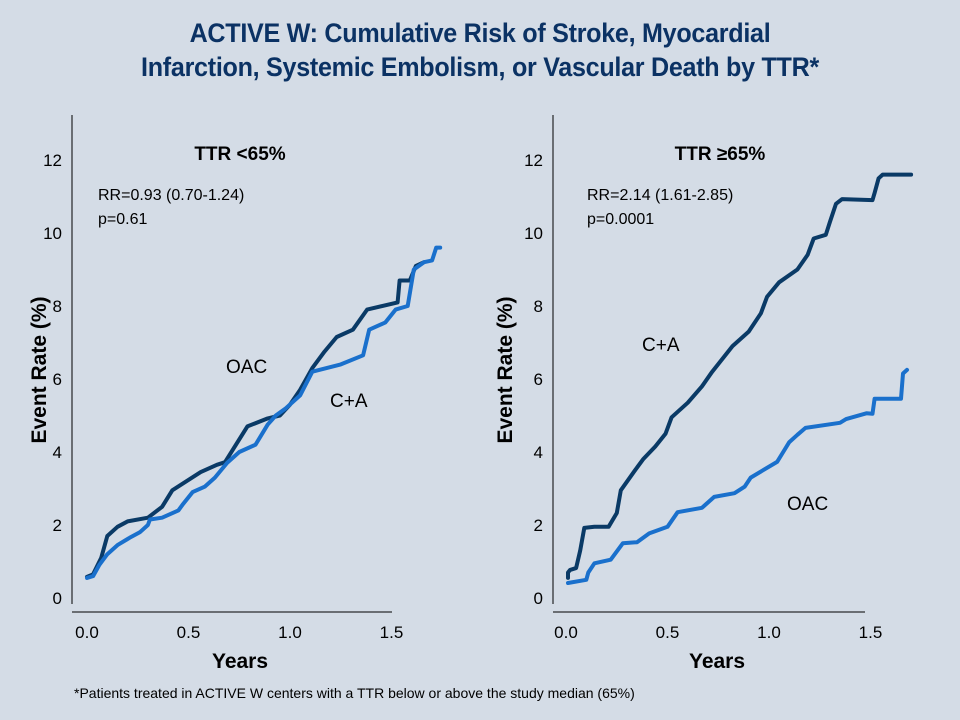 The width and height of the screenshot is (960, 720). I want to click on p-value-annotation: p=0.0001, so click(620, 219).